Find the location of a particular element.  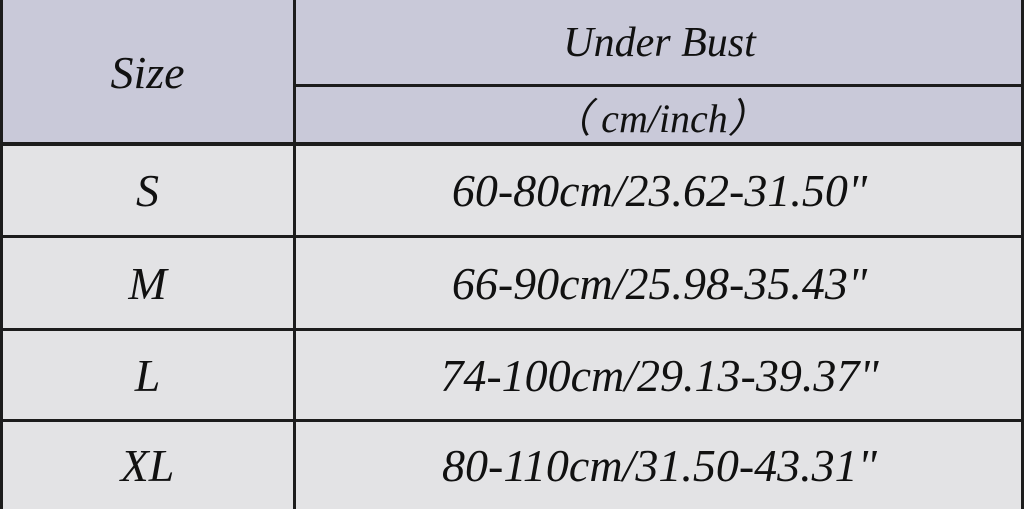

table-row-measure: 60-80cm/23.62-31.50" is located at coordinates (659, 190).